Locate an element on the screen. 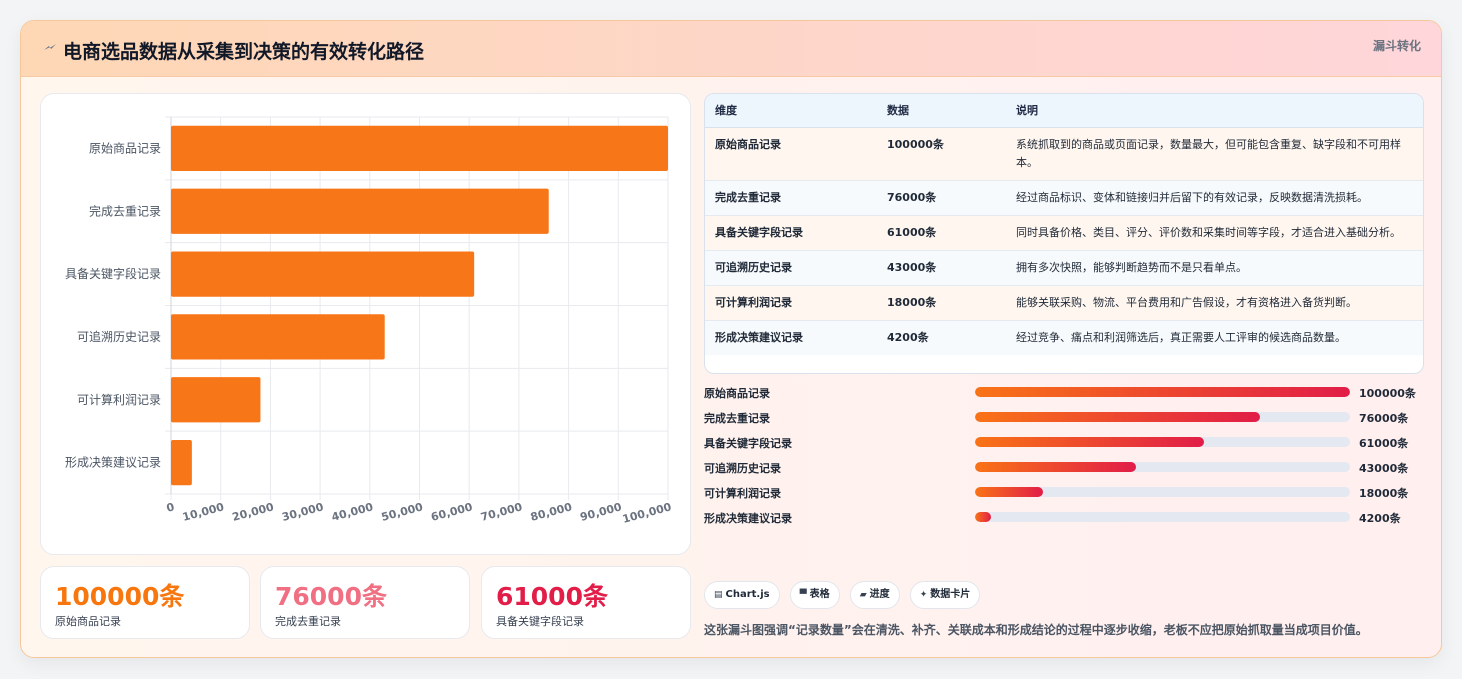  category-label: 完成去重记录 is located at coordinates (125, 210).